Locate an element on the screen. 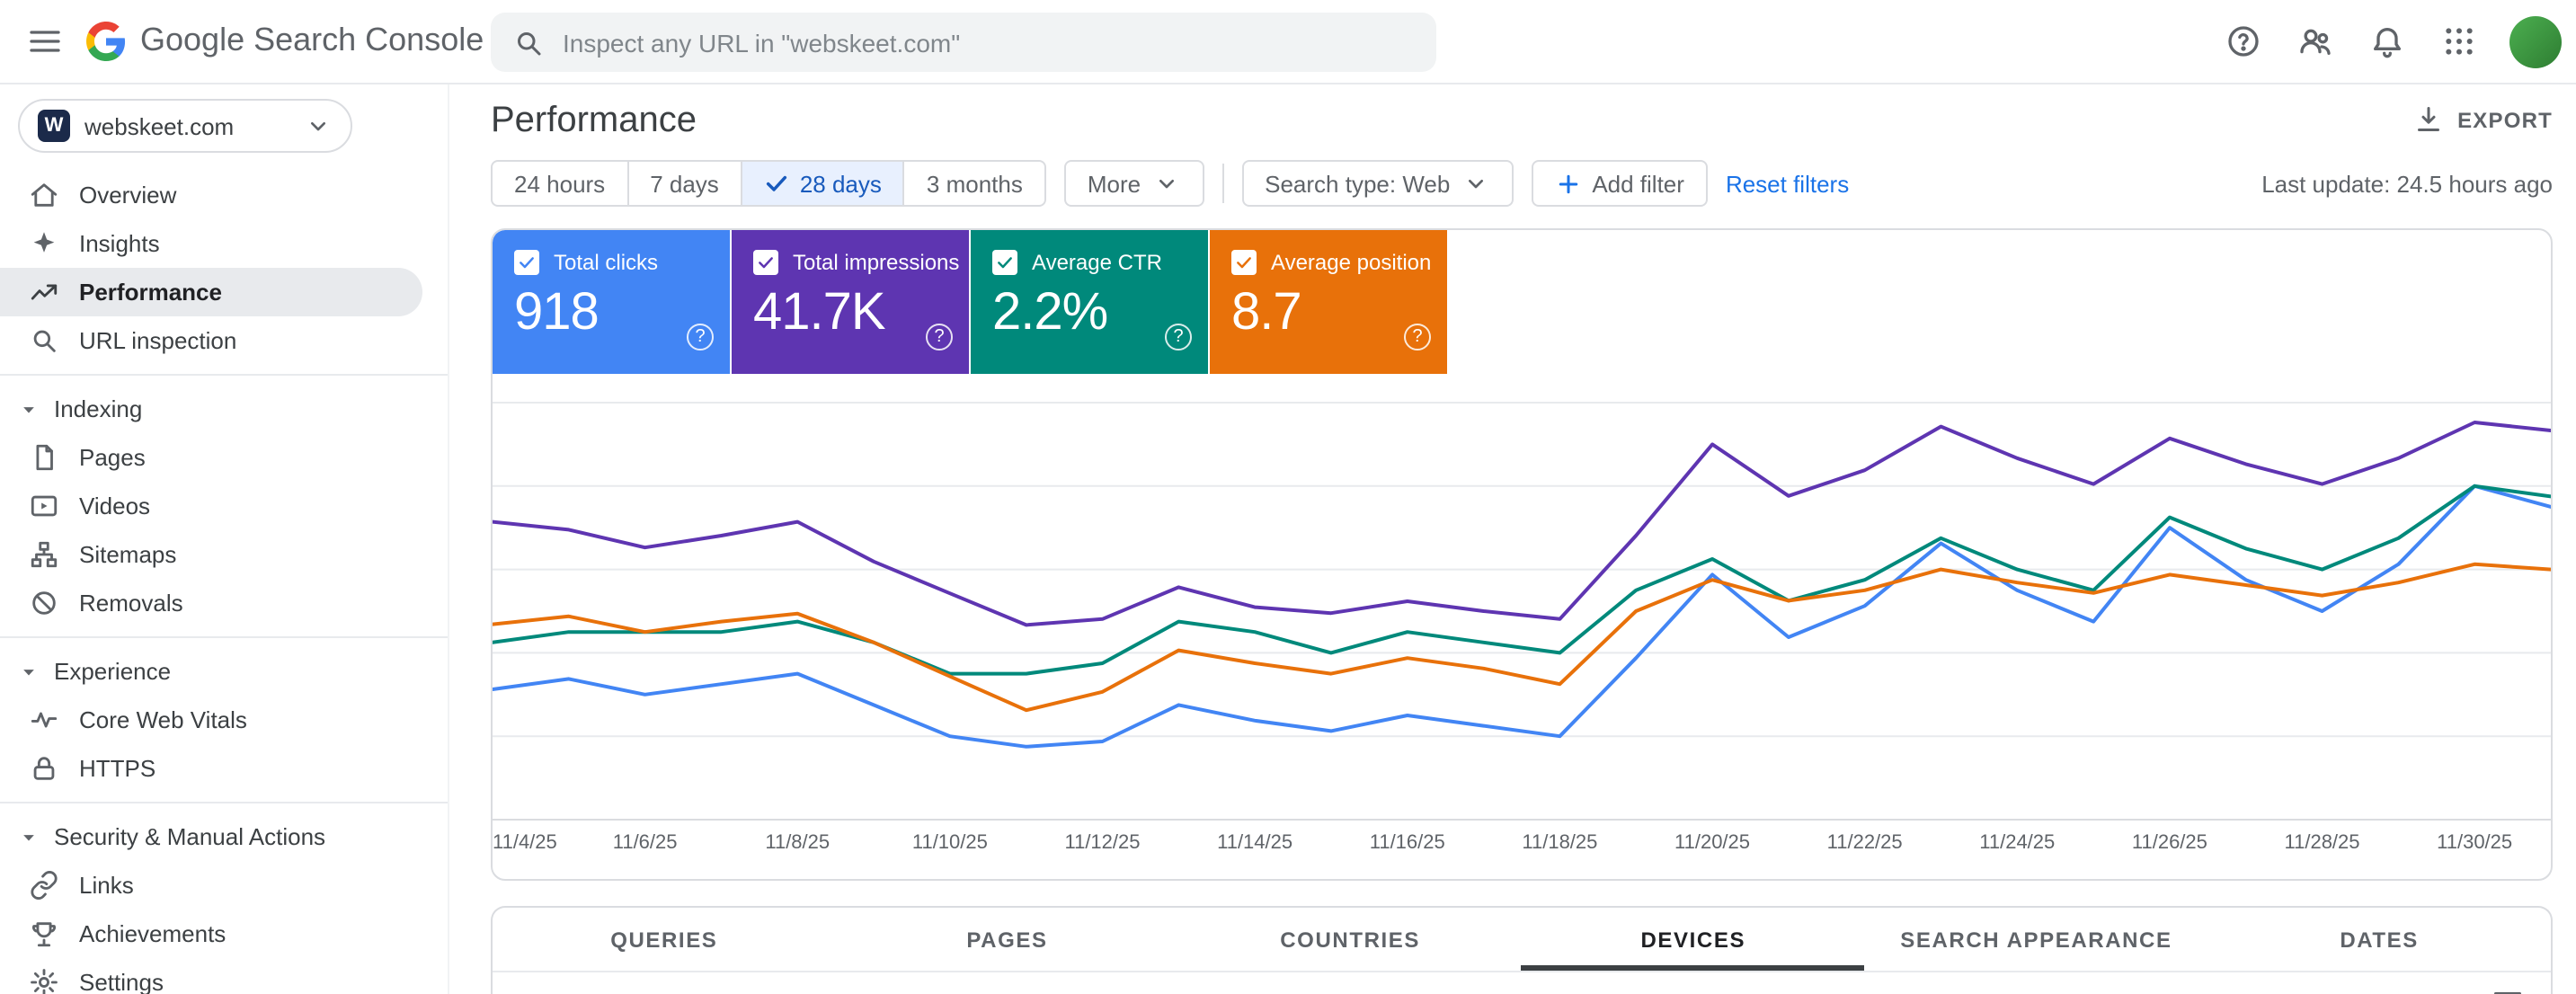 This screenshot has height=994, width=2576. add-filter-button: Add filter is located at coordinates (1619, 184).